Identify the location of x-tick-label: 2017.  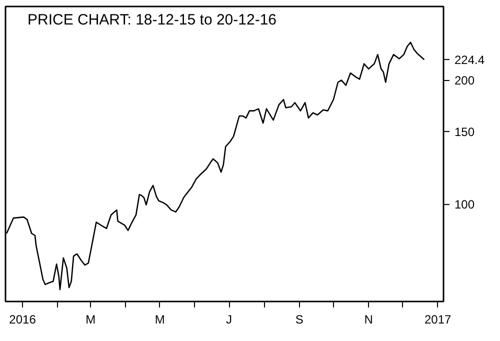
(438, 319).